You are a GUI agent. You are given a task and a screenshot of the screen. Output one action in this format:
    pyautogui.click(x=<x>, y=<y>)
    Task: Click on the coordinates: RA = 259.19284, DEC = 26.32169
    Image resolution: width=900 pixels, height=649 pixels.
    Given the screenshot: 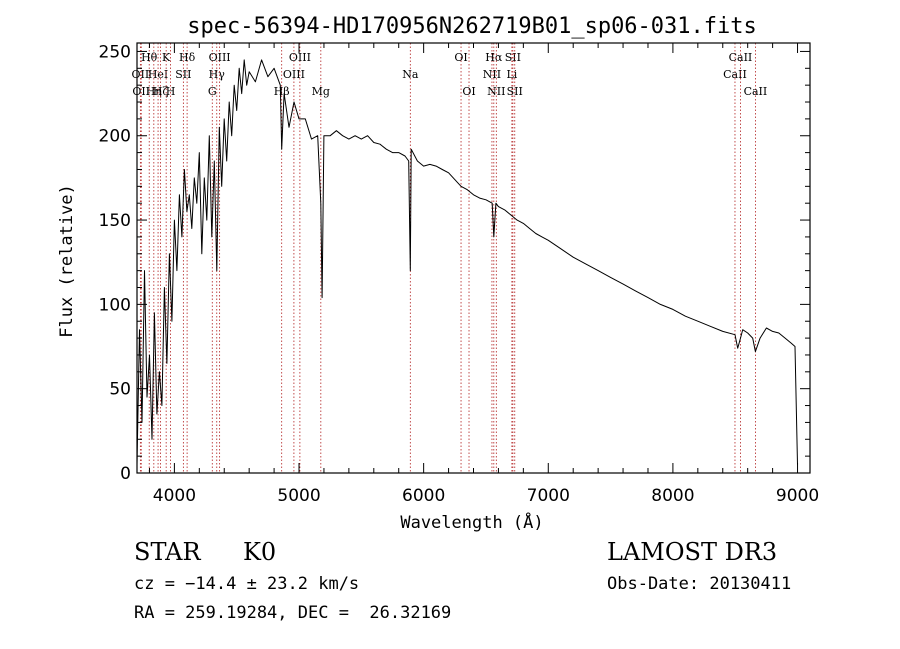 What is the action you would take?
    pyautogui.click(x=293, y=613)
    